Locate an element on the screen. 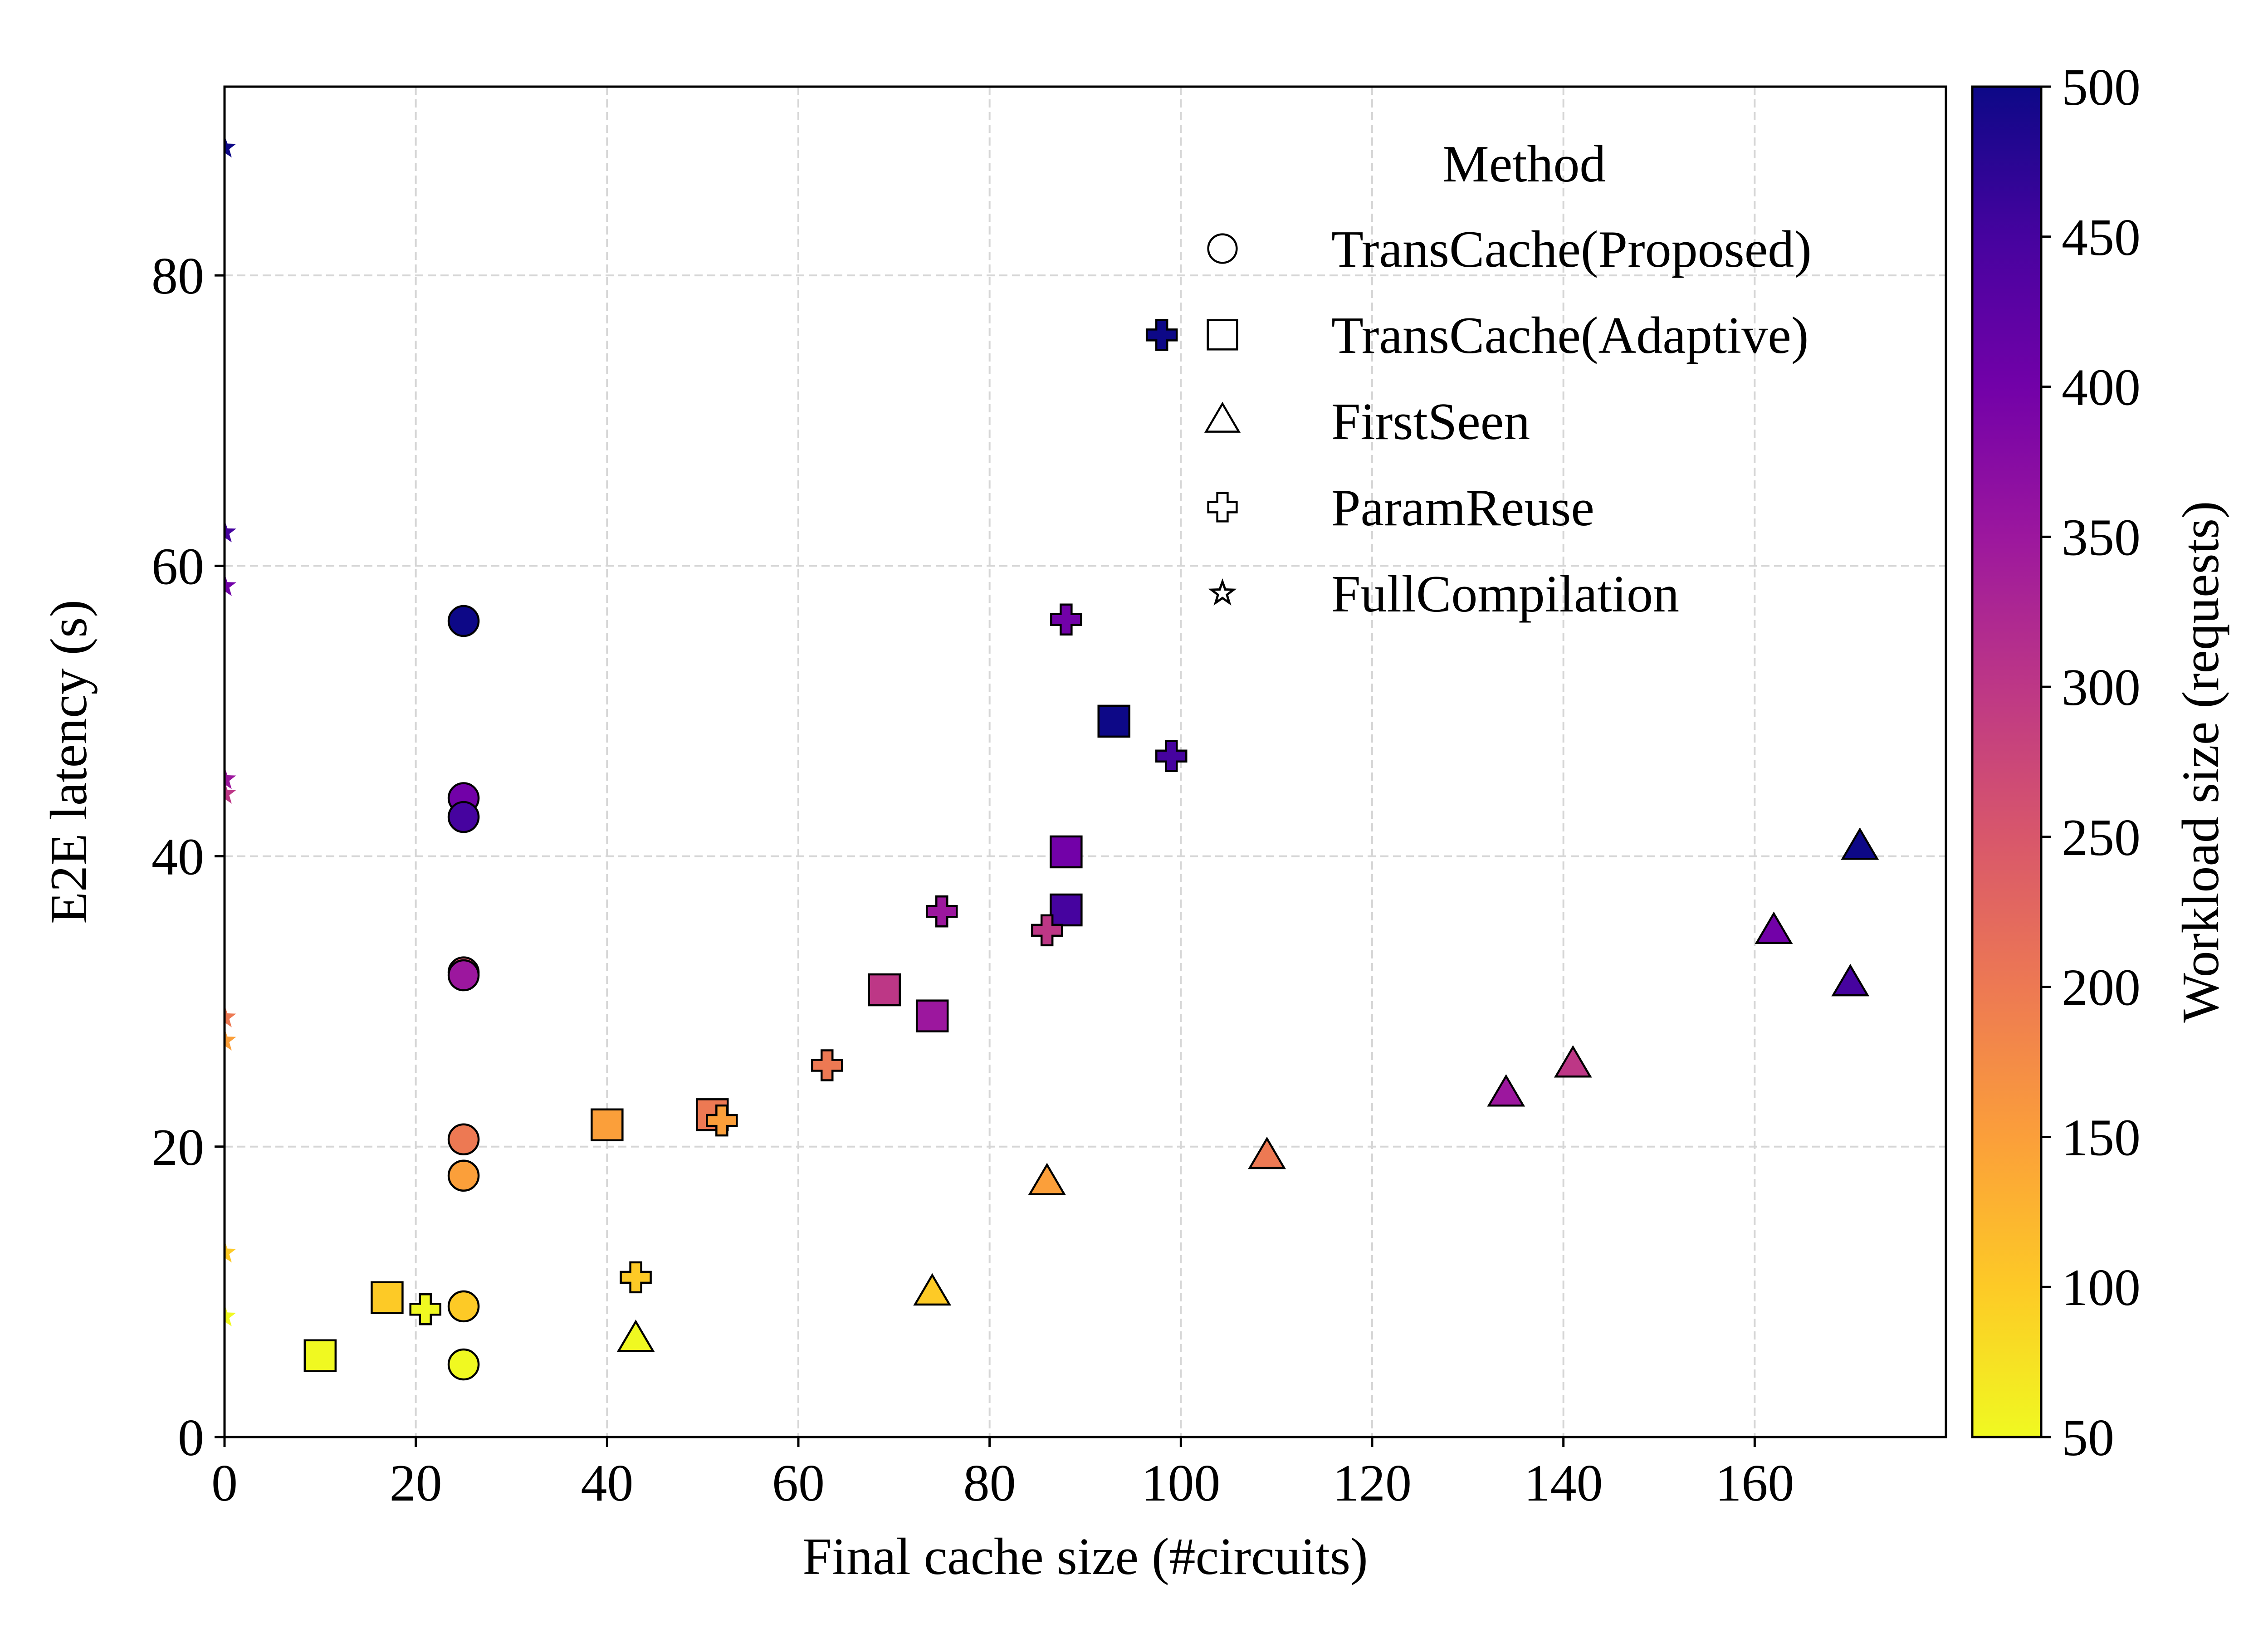 The height and width of the screenshot is (1633, 2268). x-tick-label: 100 is located at coordinates (1181, 1483).